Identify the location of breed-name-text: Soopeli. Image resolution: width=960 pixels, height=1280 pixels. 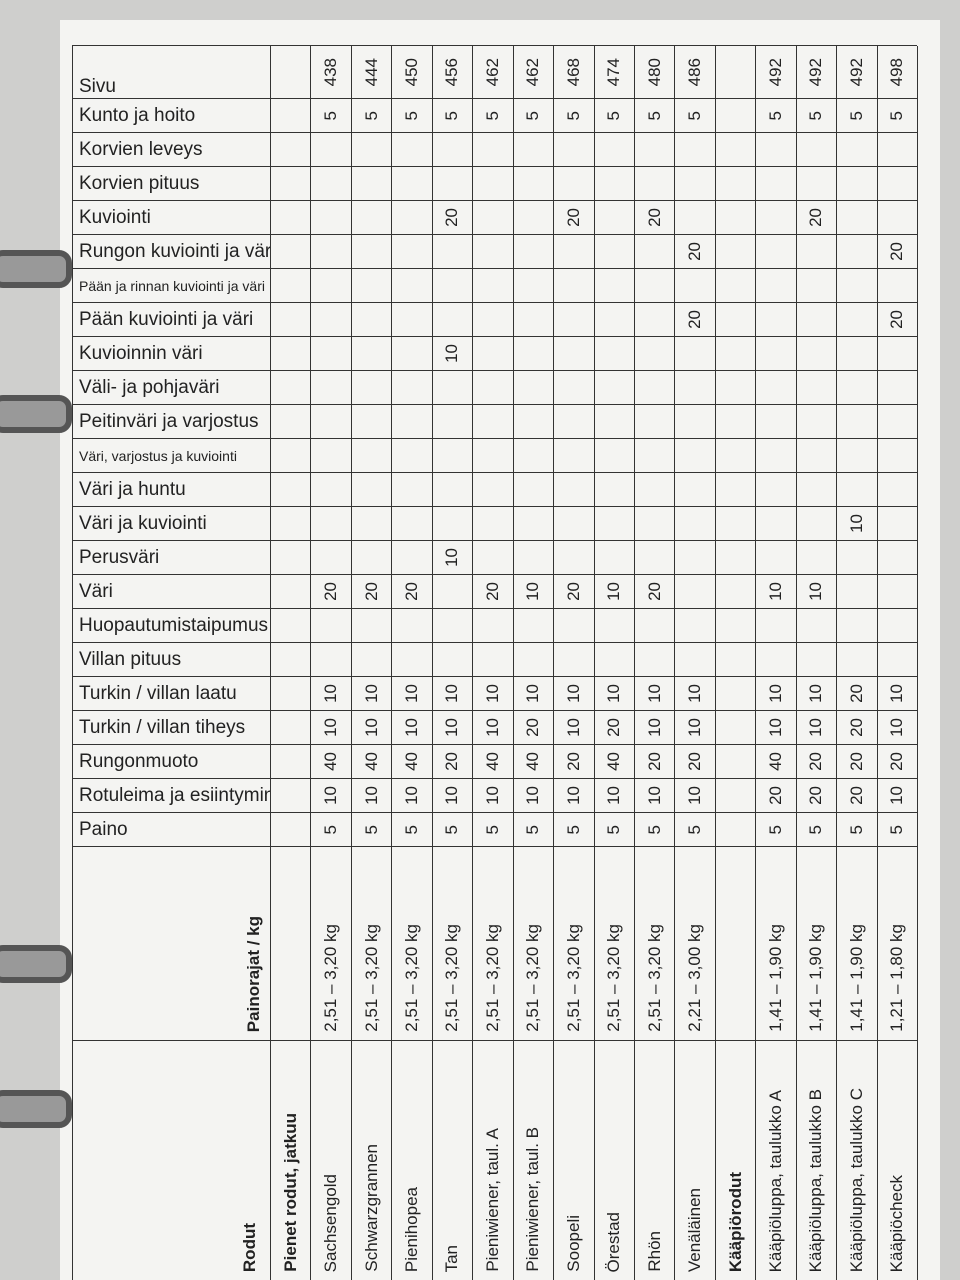
(573, 1243).